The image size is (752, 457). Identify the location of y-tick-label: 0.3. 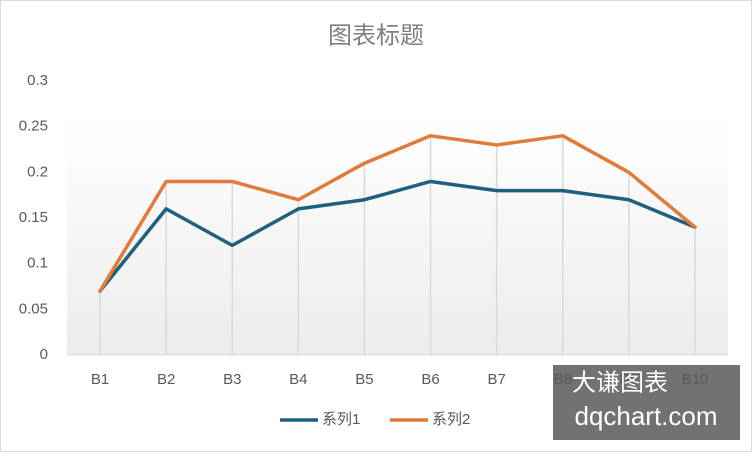
(37, 80).